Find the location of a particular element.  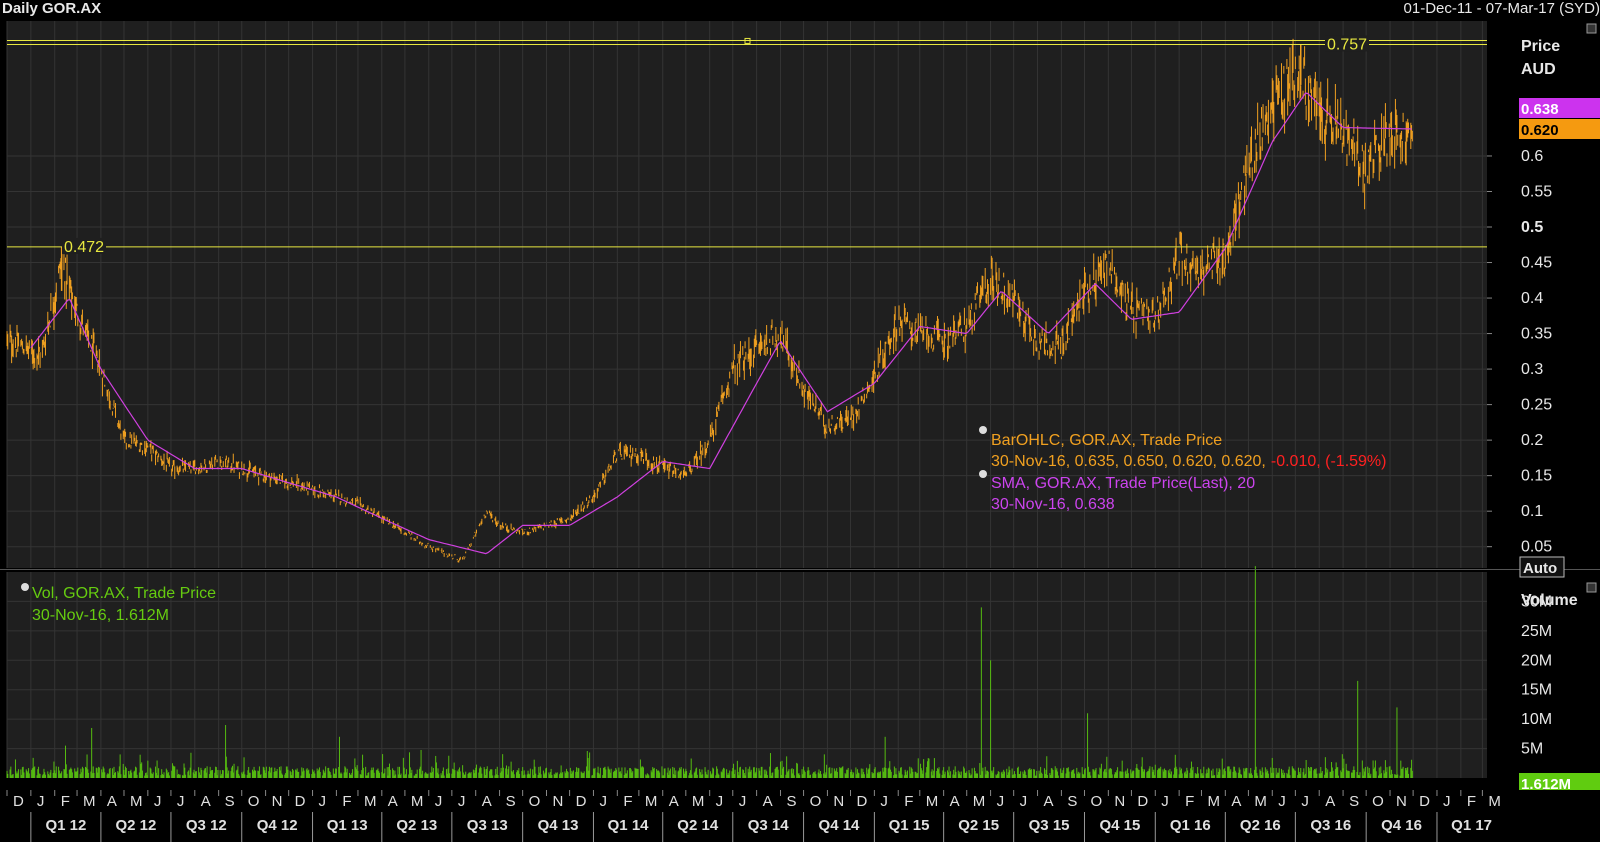

sma-legend-title: SMA, GOR.AX, Trade Price(Last), 20 is located at coordinates (1123, 483).